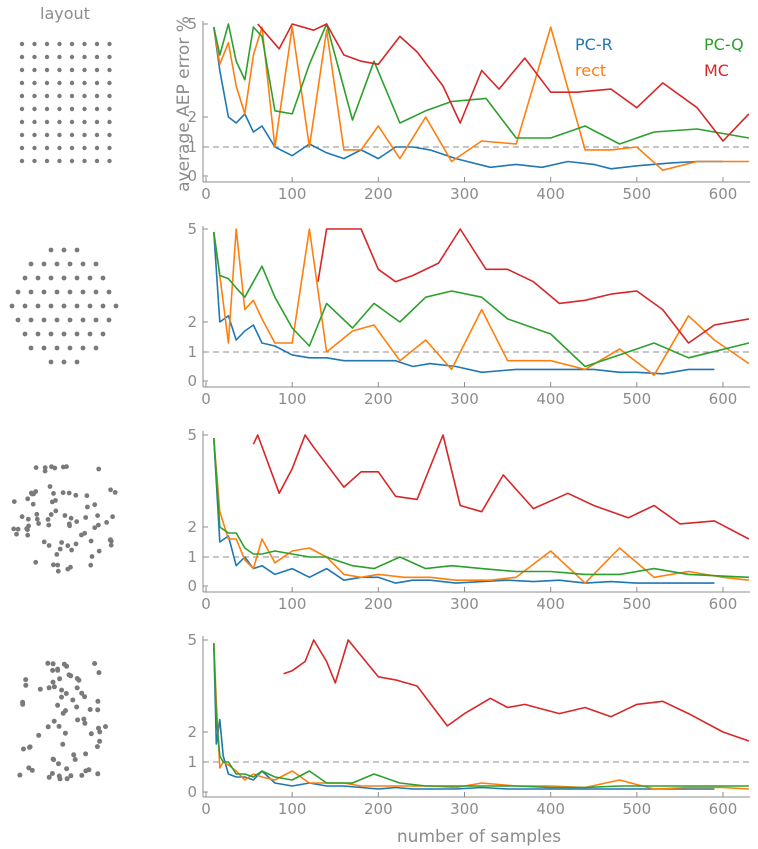 This screenshot has height=849, width=758. I want to click on x-tick-label: 200, so click(378, 194).